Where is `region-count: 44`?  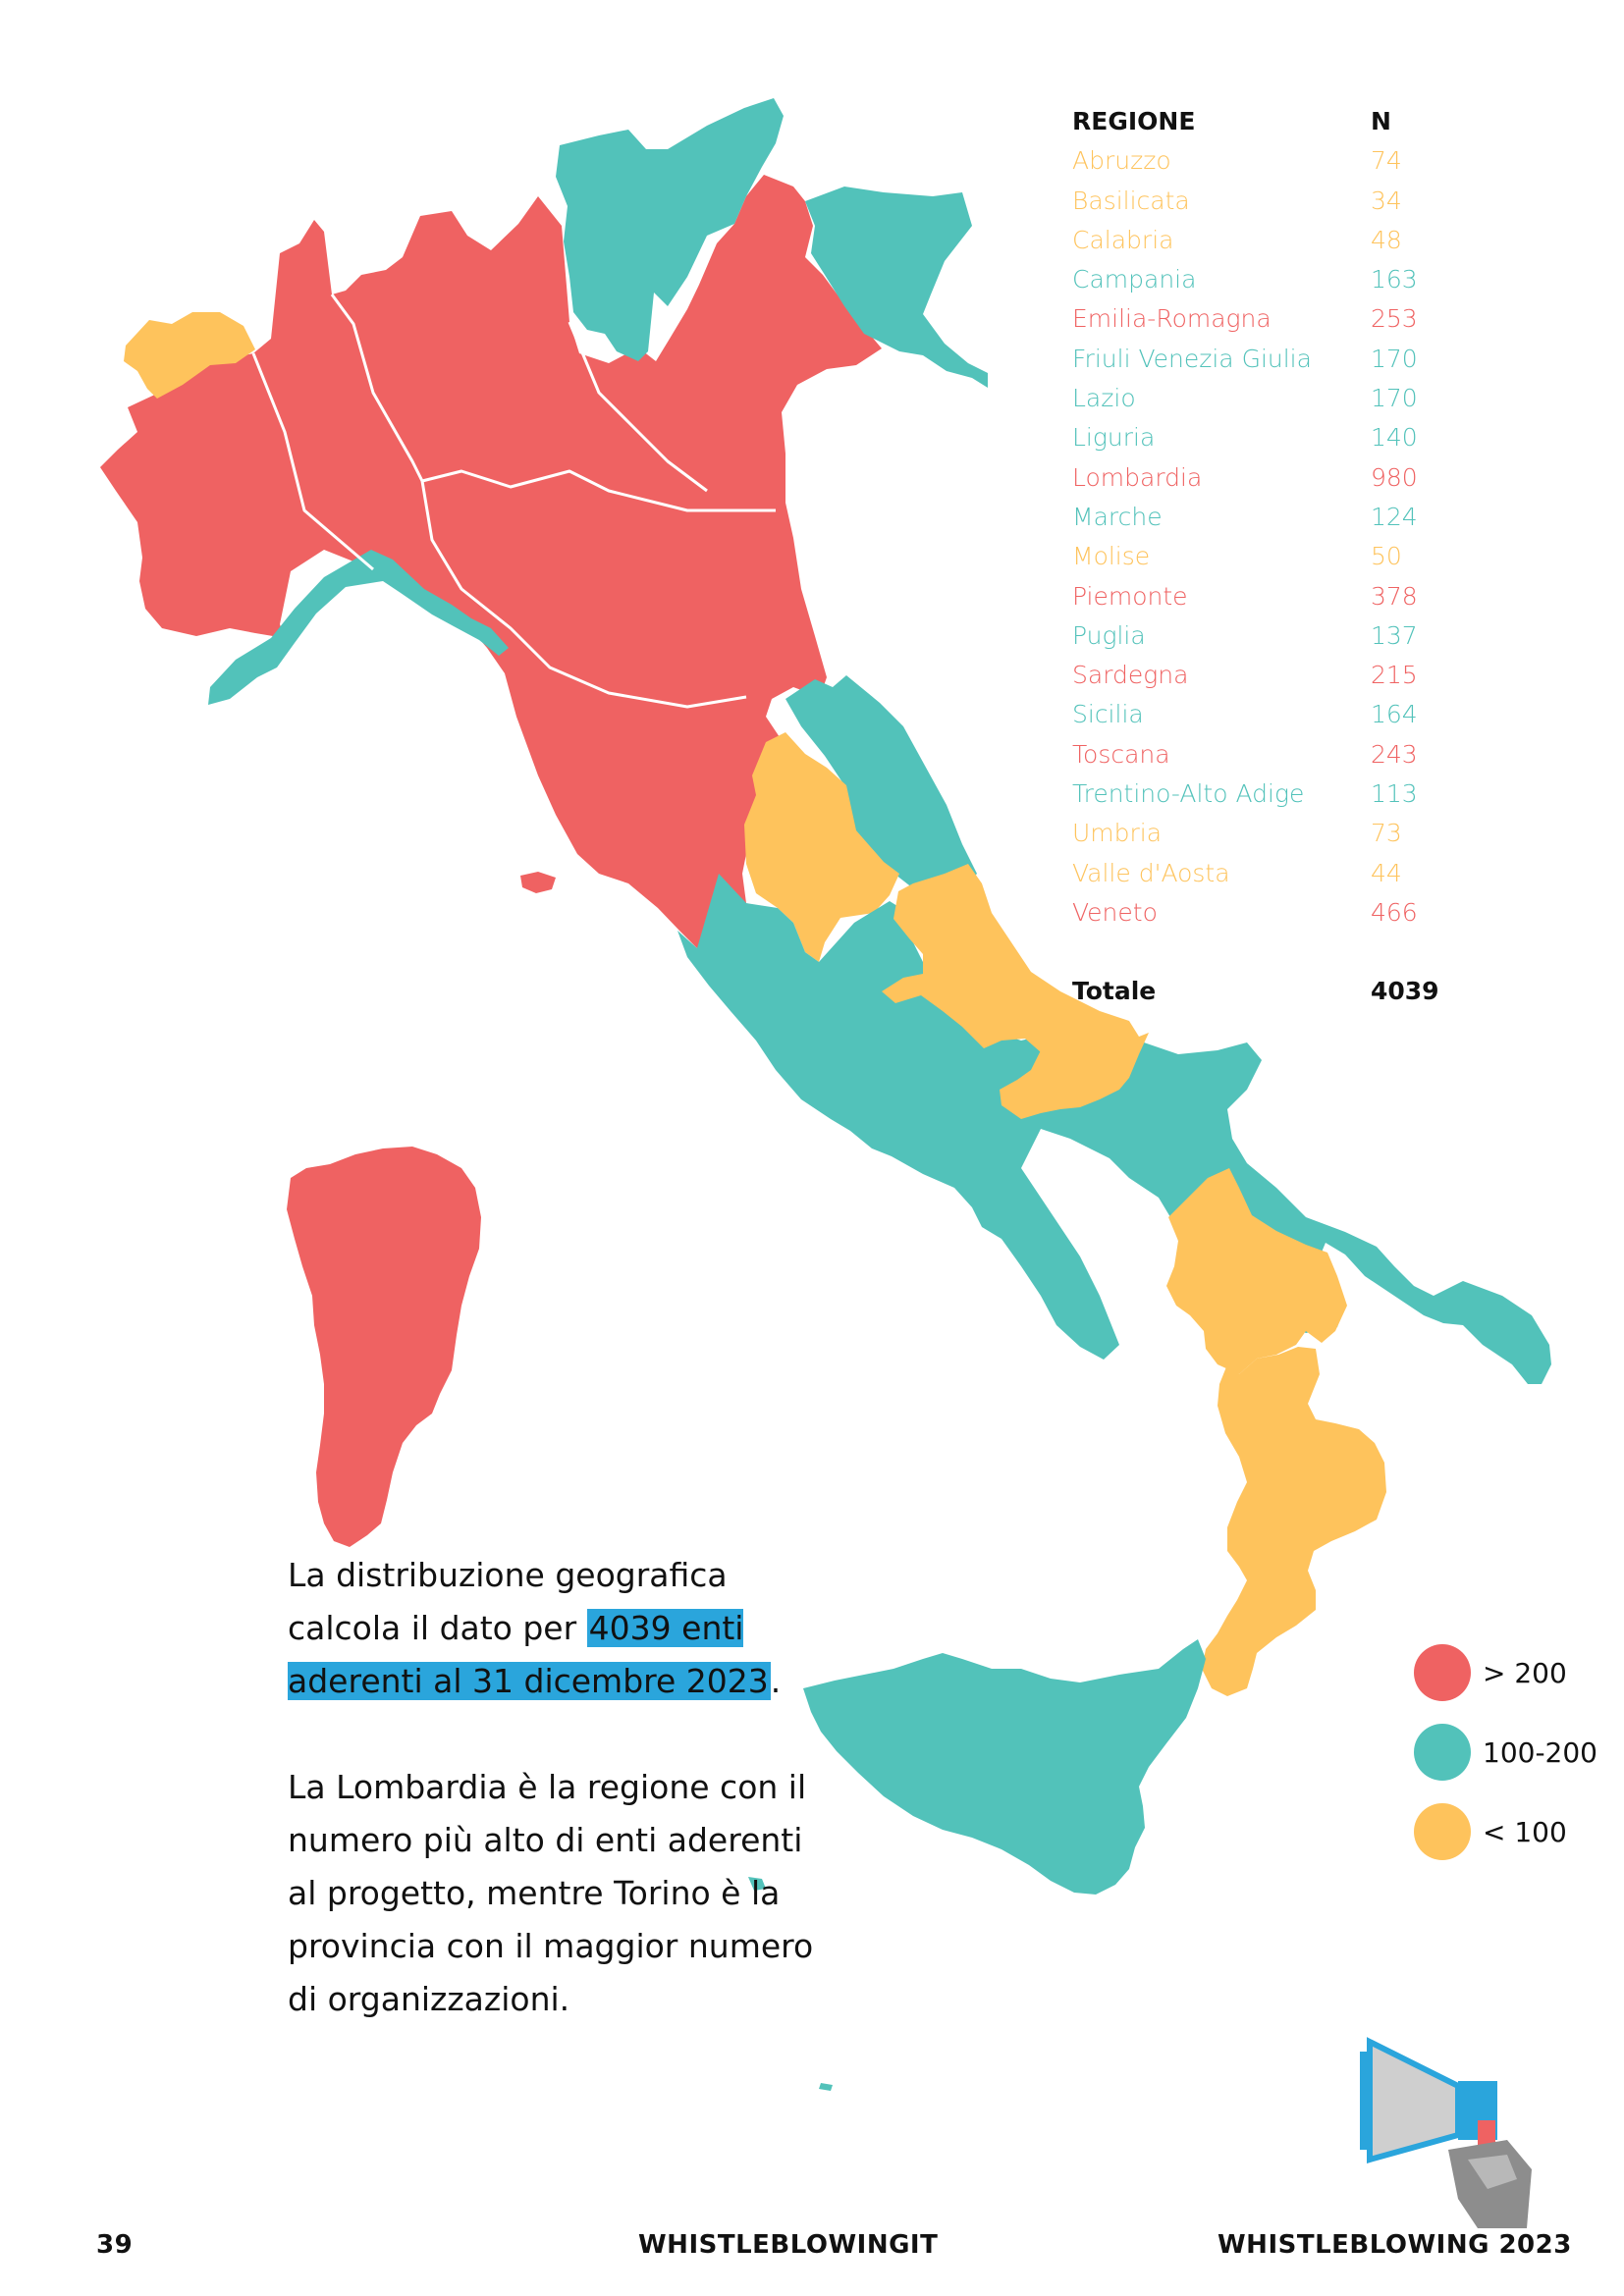 region-count: 44 is located at coordinates (1386, 872).